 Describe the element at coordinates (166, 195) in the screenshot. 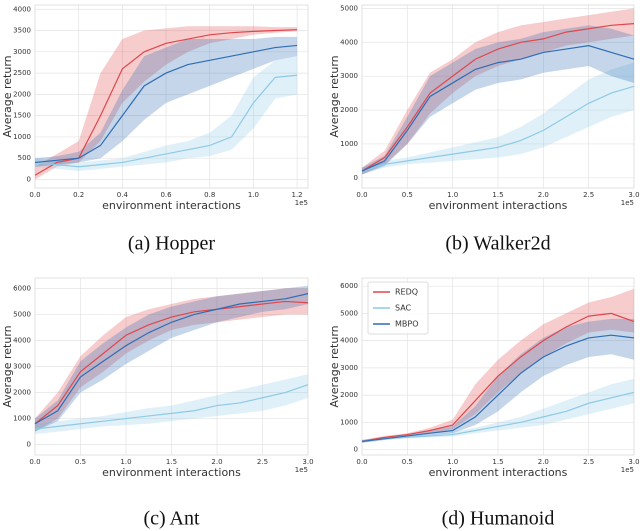

I see `x-tick-label: 0.6` at that location.